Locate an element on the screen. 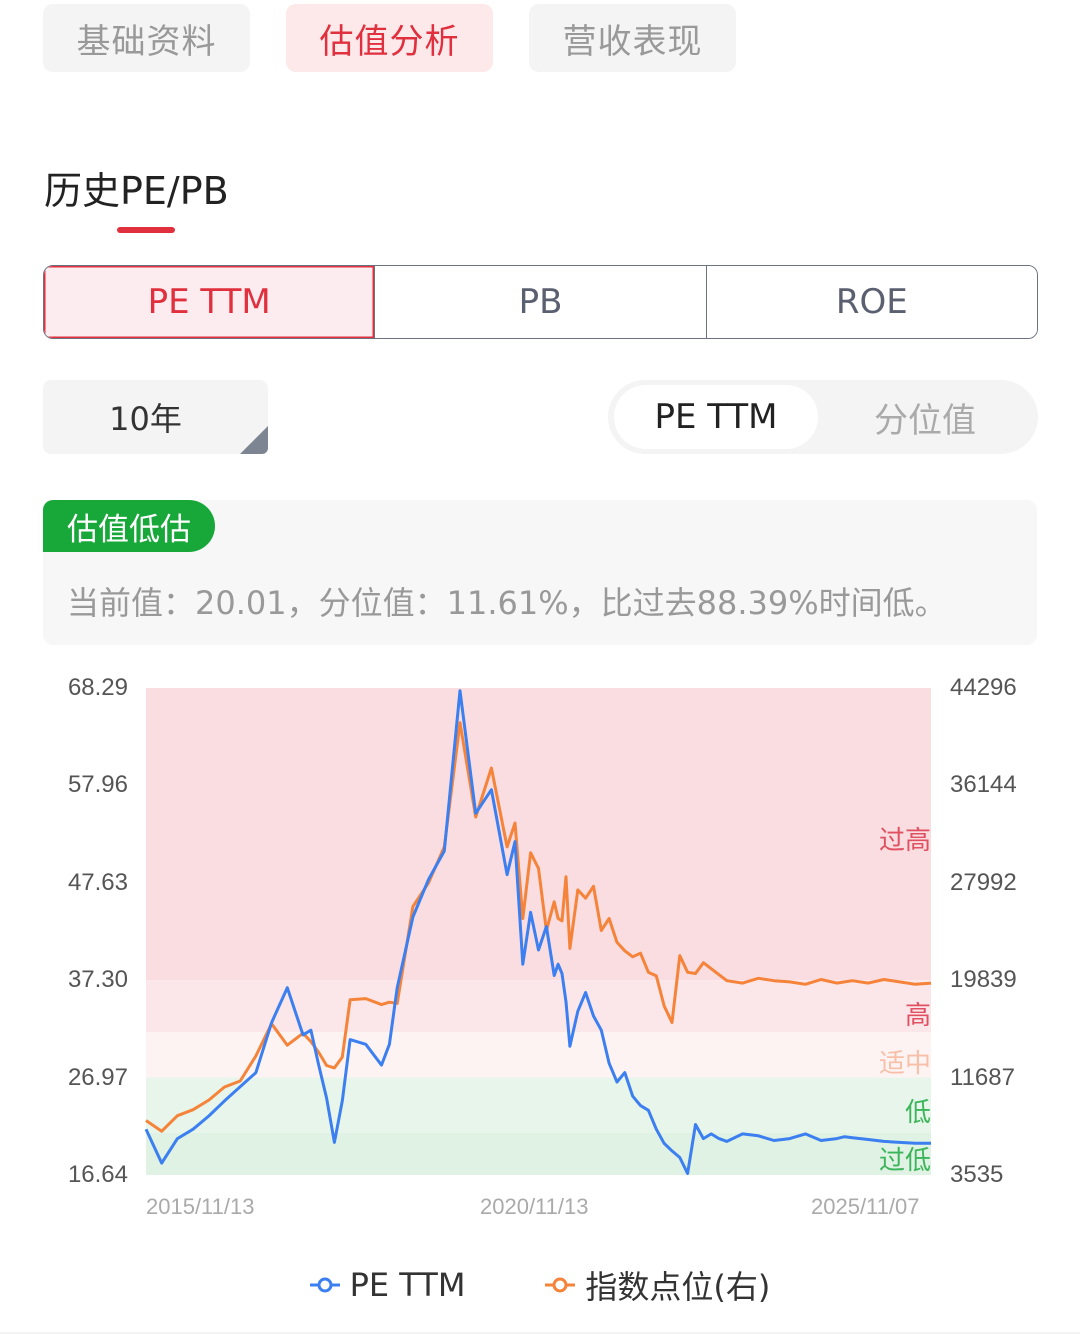 This screenshot has width=1080, height=1334. tab-basic-info: 基础资料 is located at coordinates (146, 38).